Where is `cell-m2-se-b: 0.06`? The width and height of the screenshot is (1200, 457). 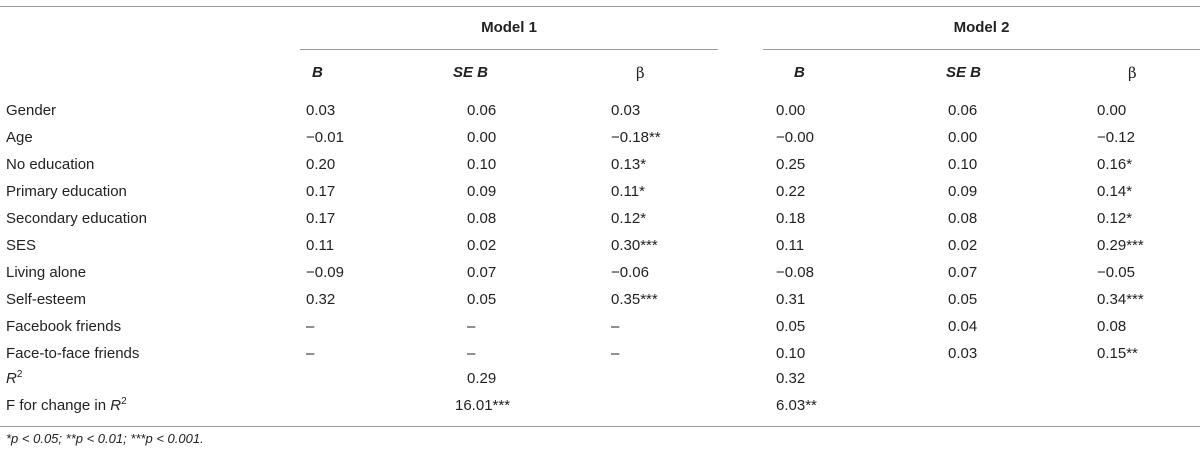
cell-m2-se-b: 0.06 is located at coordinates (963, 110).